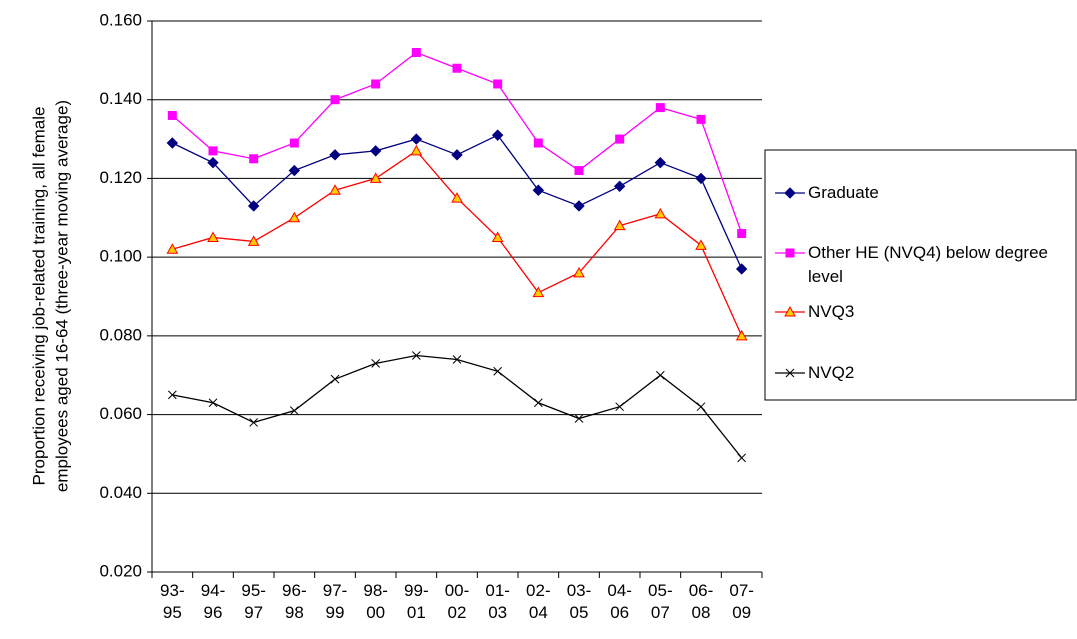  I want to click on y-tick-label: 0.020, so click(120, 570).